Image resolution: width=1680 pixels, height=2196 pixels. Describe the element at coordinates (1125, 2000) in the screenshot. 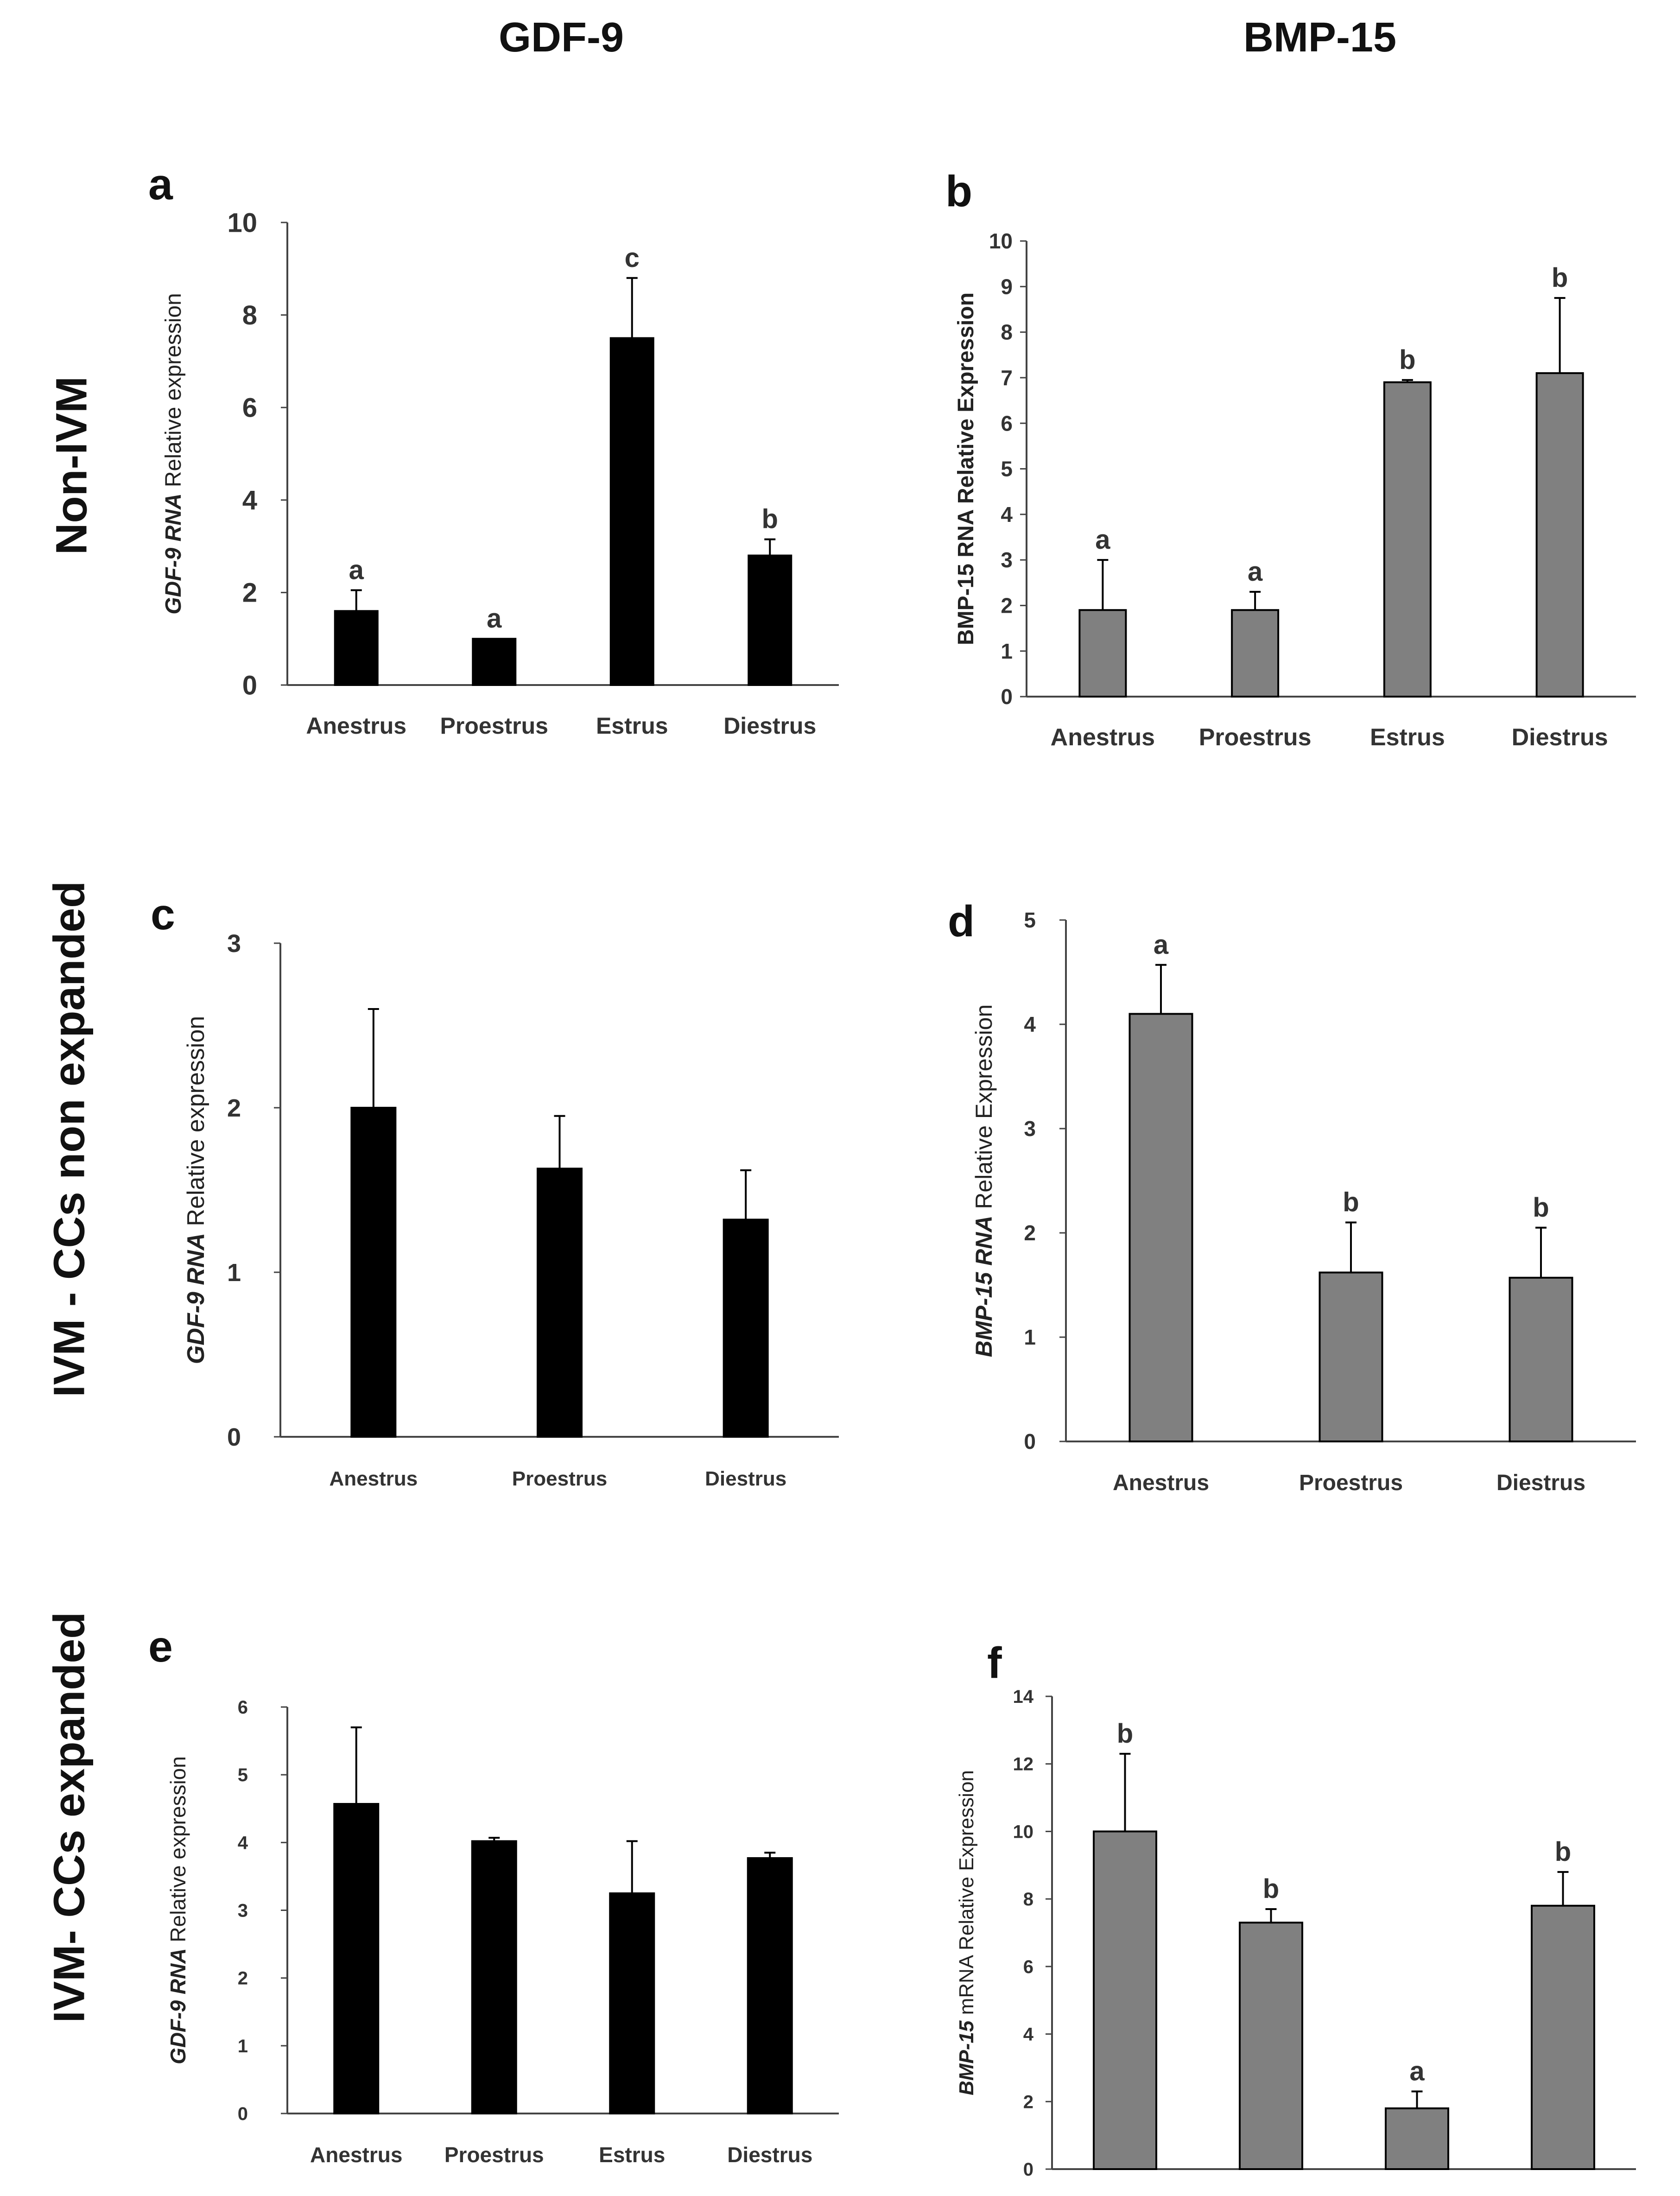

I see `panel-f-bar-anestrus` at that location.